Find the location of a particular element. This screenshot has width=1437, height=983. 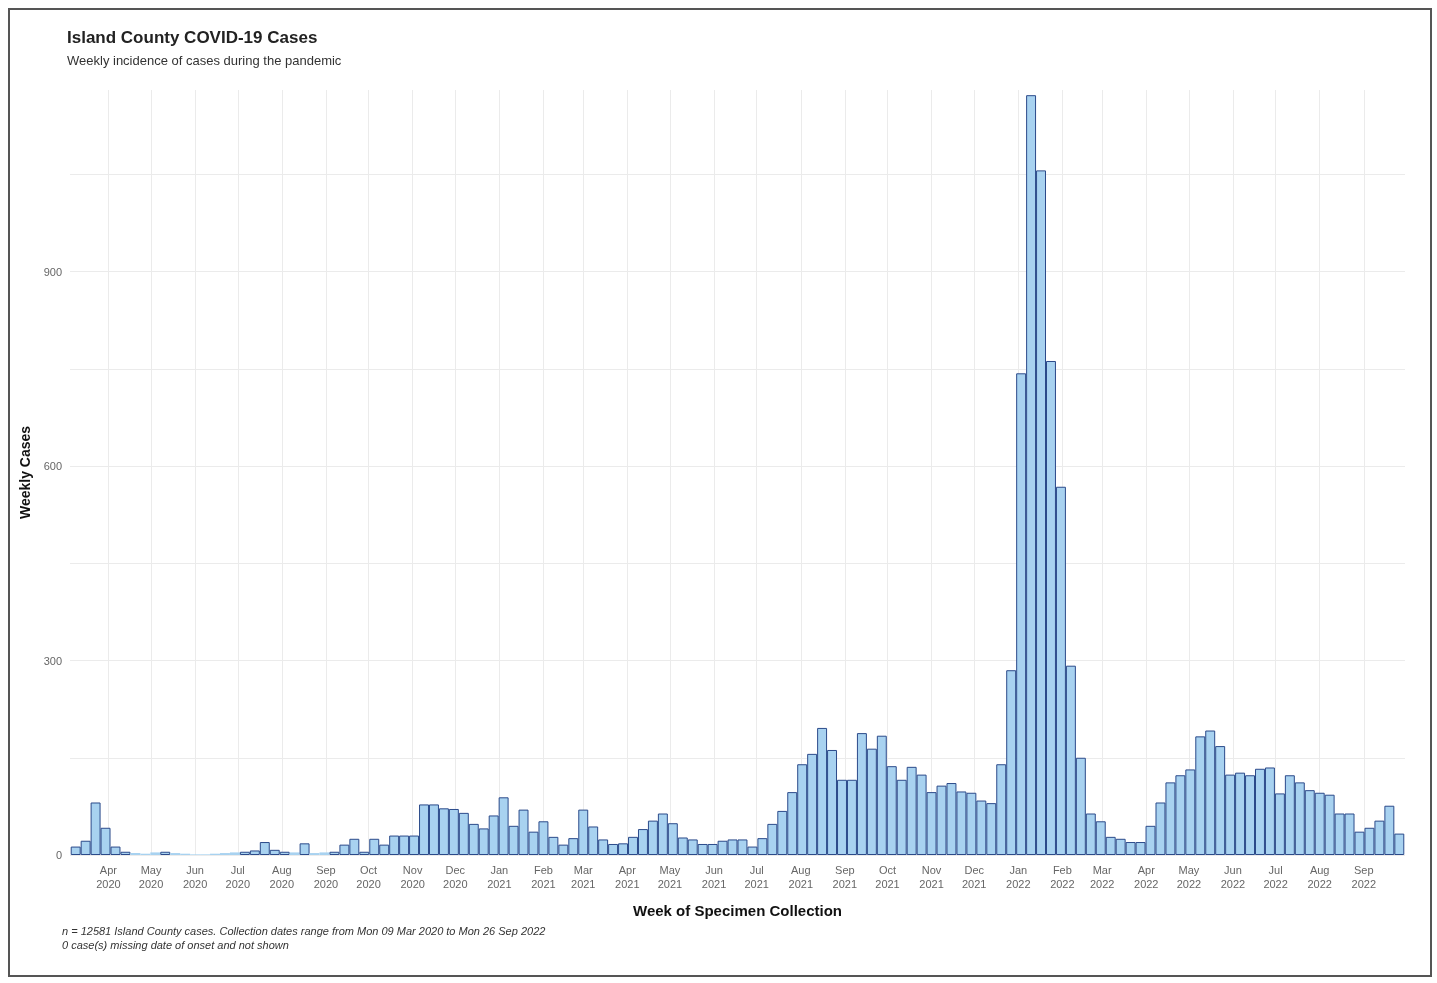

x-tick-label: Nov 2020 is located at coordinates (412, 877).